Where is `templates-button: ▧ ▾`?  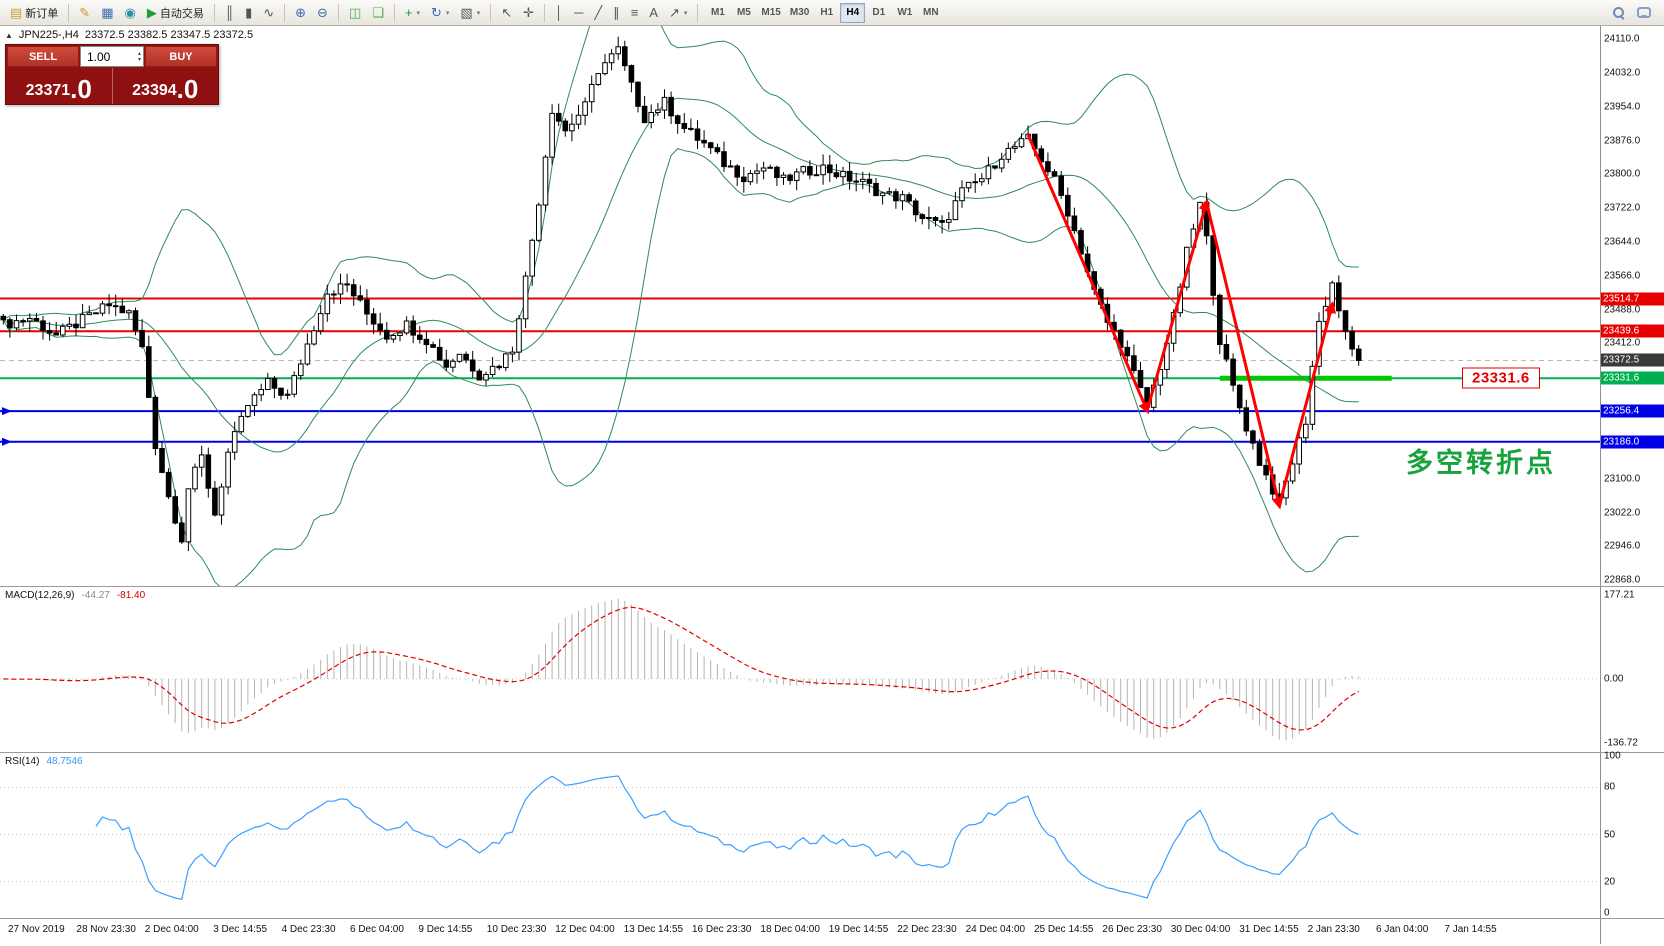
templates-button: ▧ ▾ is located at coordinates (470, 13).